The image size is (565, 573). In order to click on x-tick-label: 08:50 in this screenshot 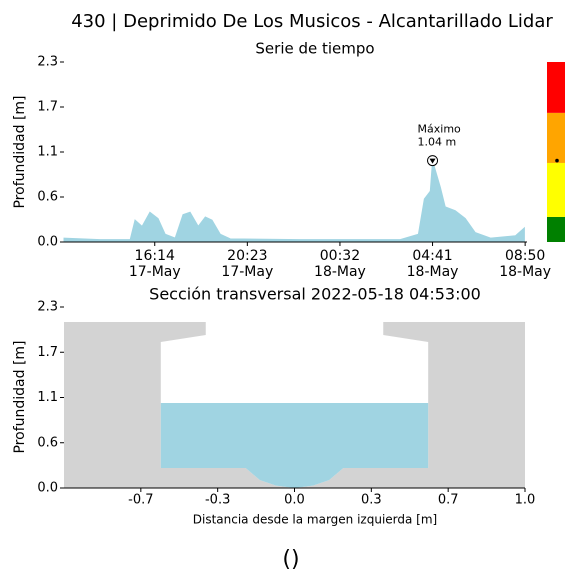, I will do `click(525, 256)`.